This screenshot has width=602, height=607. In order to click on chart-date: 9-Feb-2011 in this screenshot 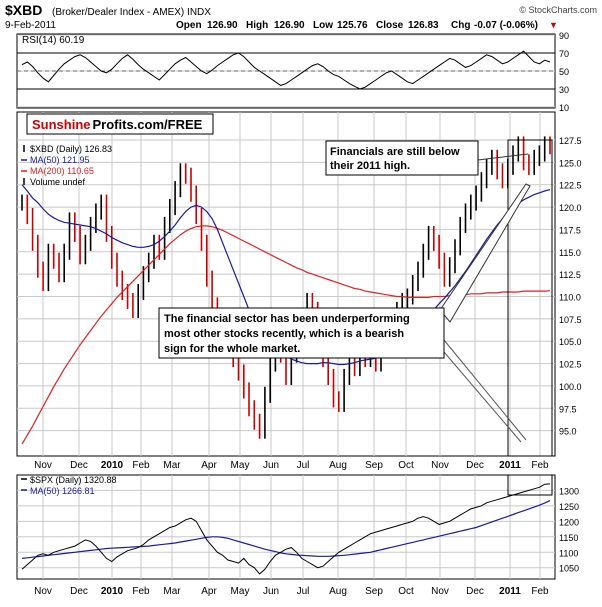, I will do `click(30, 25)`.